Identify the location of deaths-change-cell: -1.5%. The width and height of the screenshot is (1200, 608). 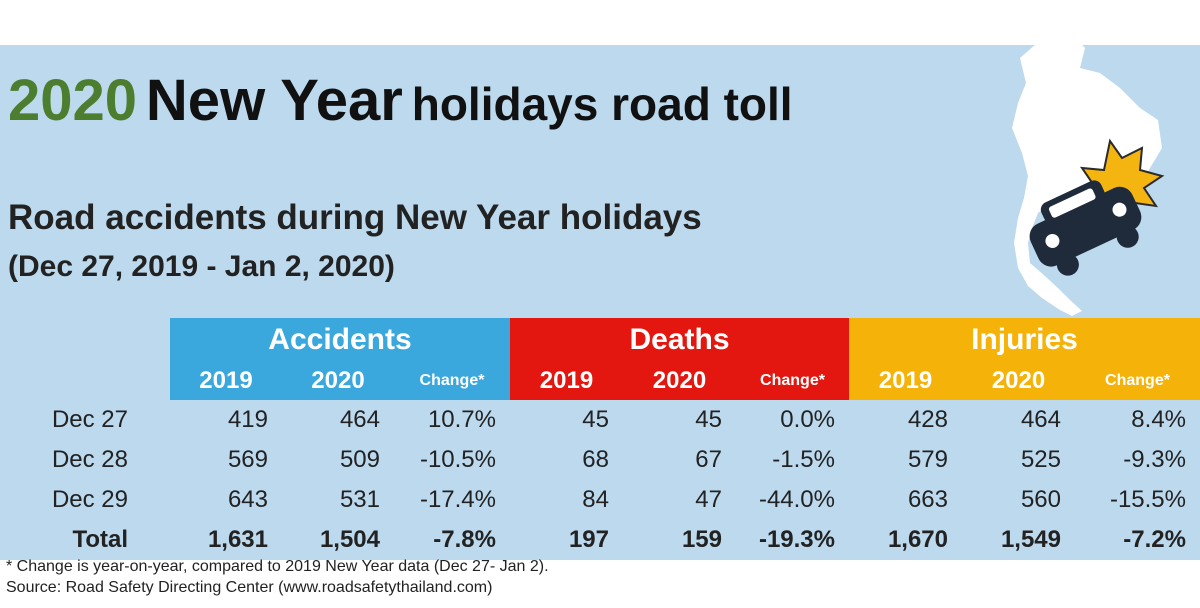
(803, 459).